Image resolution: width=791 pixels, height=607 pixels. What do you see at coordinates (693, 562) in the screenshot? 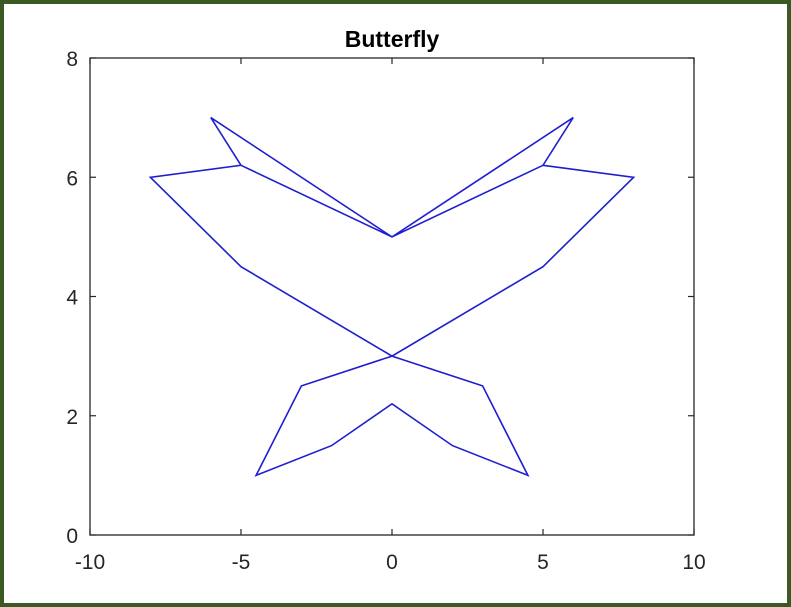
I see `x-tick-label: 10` at bounding box center [693, 562].